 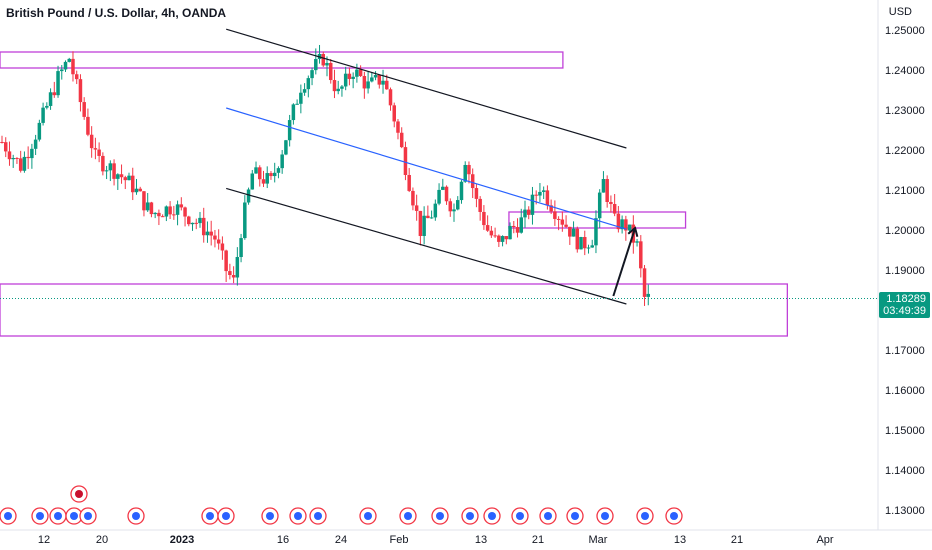 I want to click on projection-arrow-line, so click(x=624, y=262).